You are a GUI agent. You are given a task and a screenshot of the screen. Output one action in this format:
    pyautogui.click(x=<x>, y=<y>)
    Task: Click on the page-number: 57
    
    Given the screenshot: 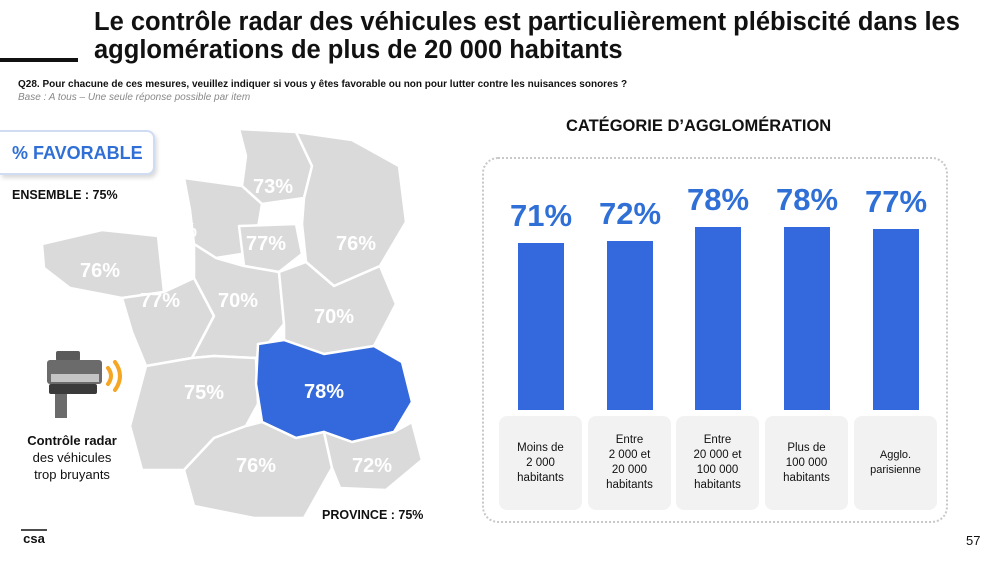 What is the action you would take?
    pyautogui.click(x=973, y=540)
    